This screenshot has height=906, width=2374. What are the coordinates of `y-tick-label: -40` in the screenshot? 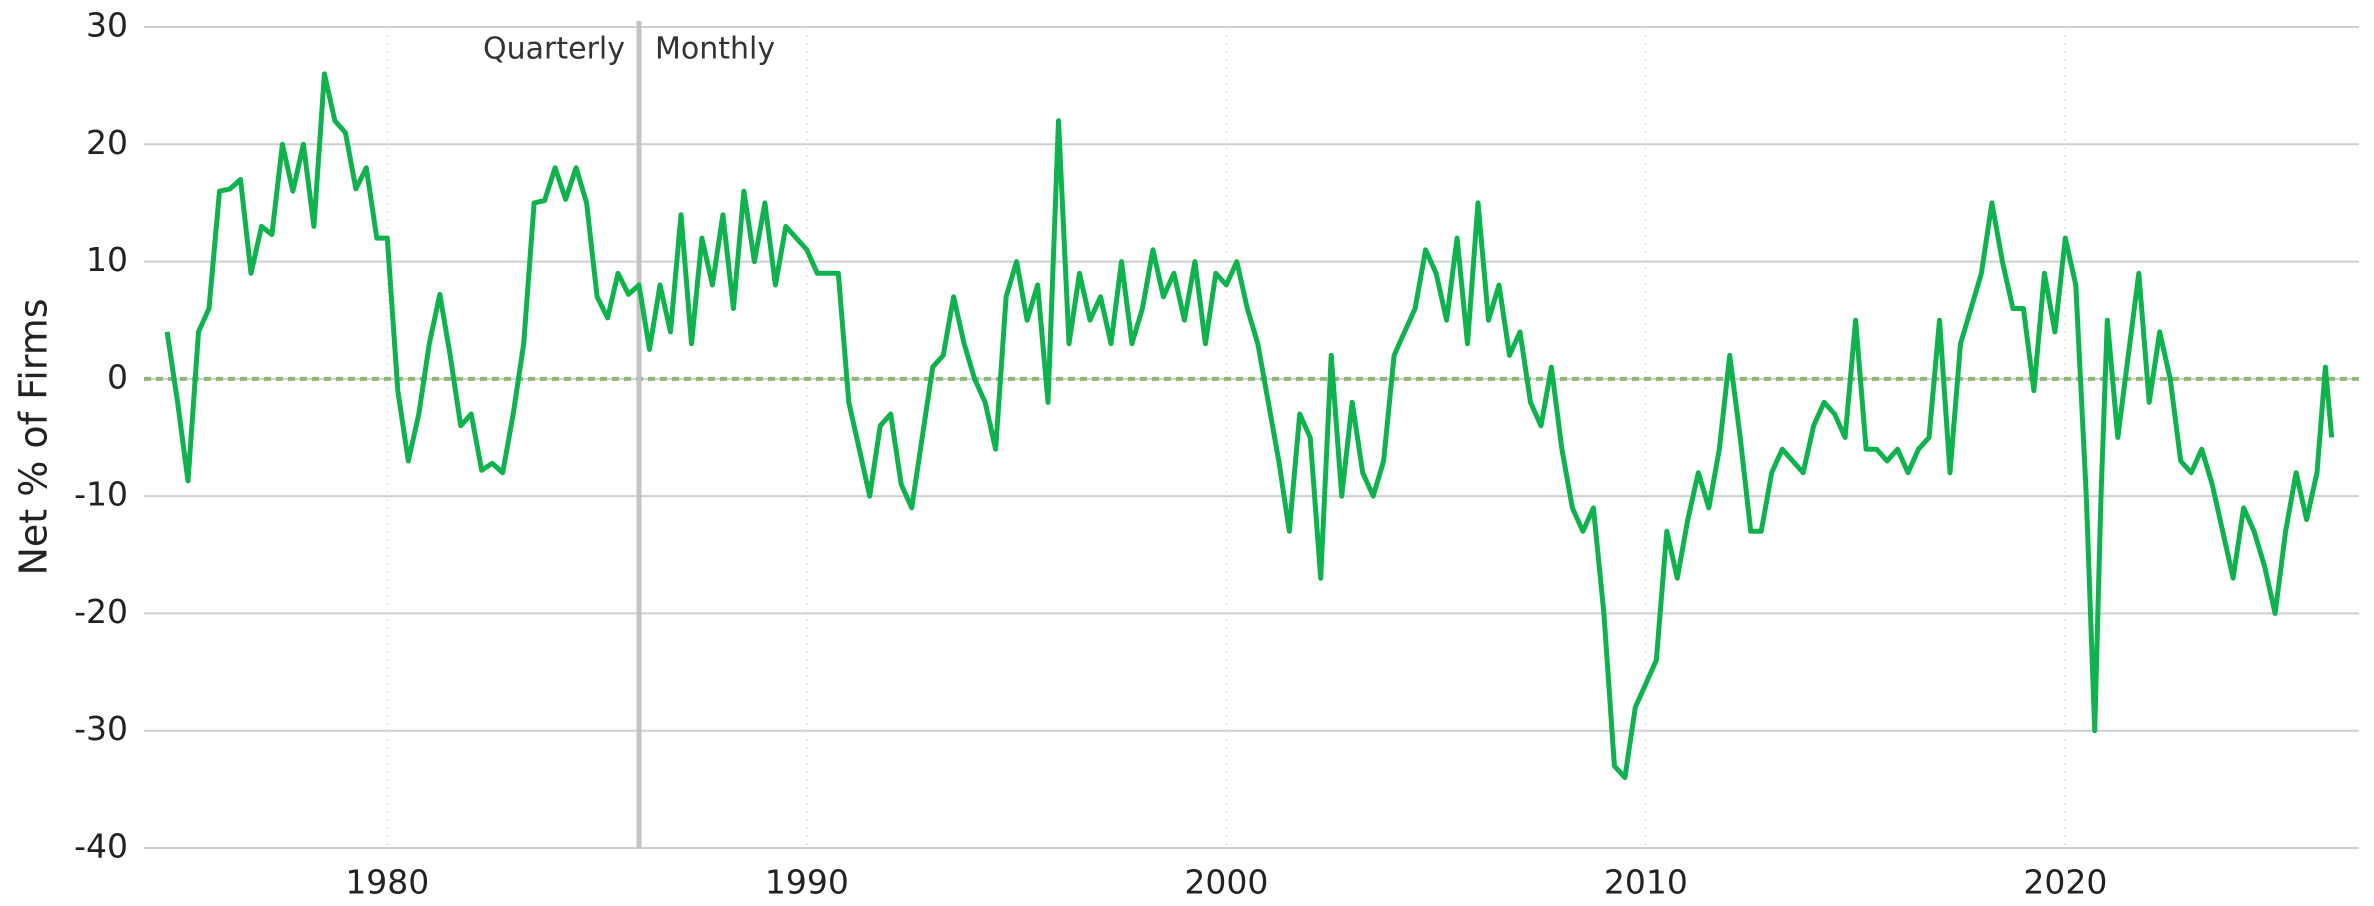 It's located at (101, 846).